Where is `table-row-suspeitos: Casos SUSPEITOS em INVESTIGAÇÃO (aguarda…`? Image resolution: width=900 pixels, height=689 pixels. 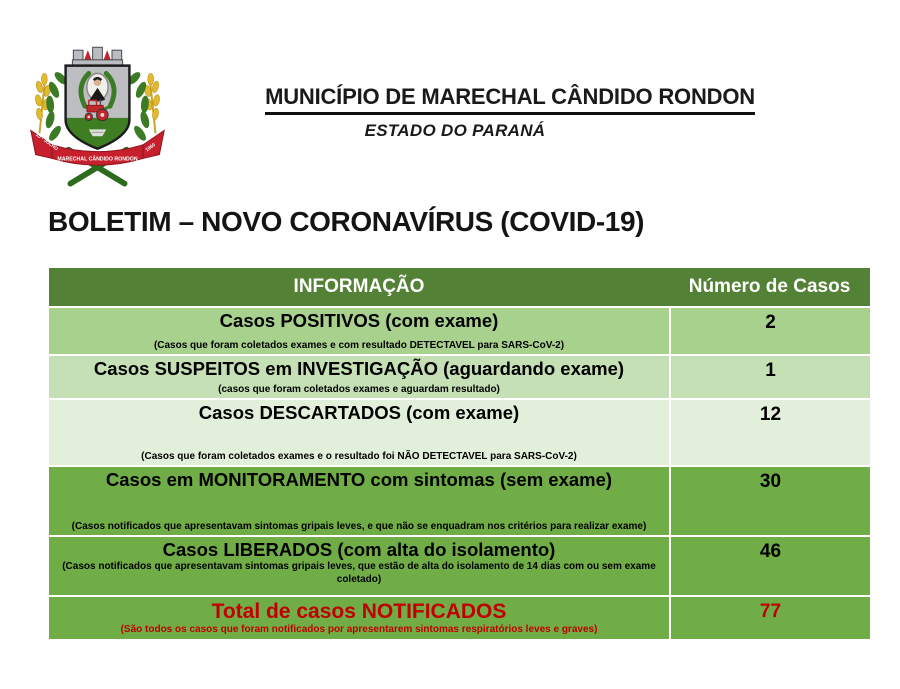
table-row-suspeitos: Casos SUSPEITOS em INVESTIGAÇÃO (aguarda… is located at coordinates (459, 377).